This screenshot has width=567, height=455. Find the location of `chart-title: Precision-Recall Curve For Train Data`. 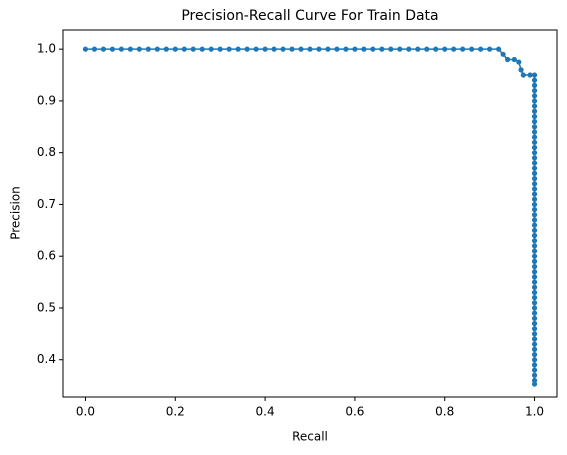

chart-title: Precision-Recall Curve For Train Data is located at coordinates (309, 16).